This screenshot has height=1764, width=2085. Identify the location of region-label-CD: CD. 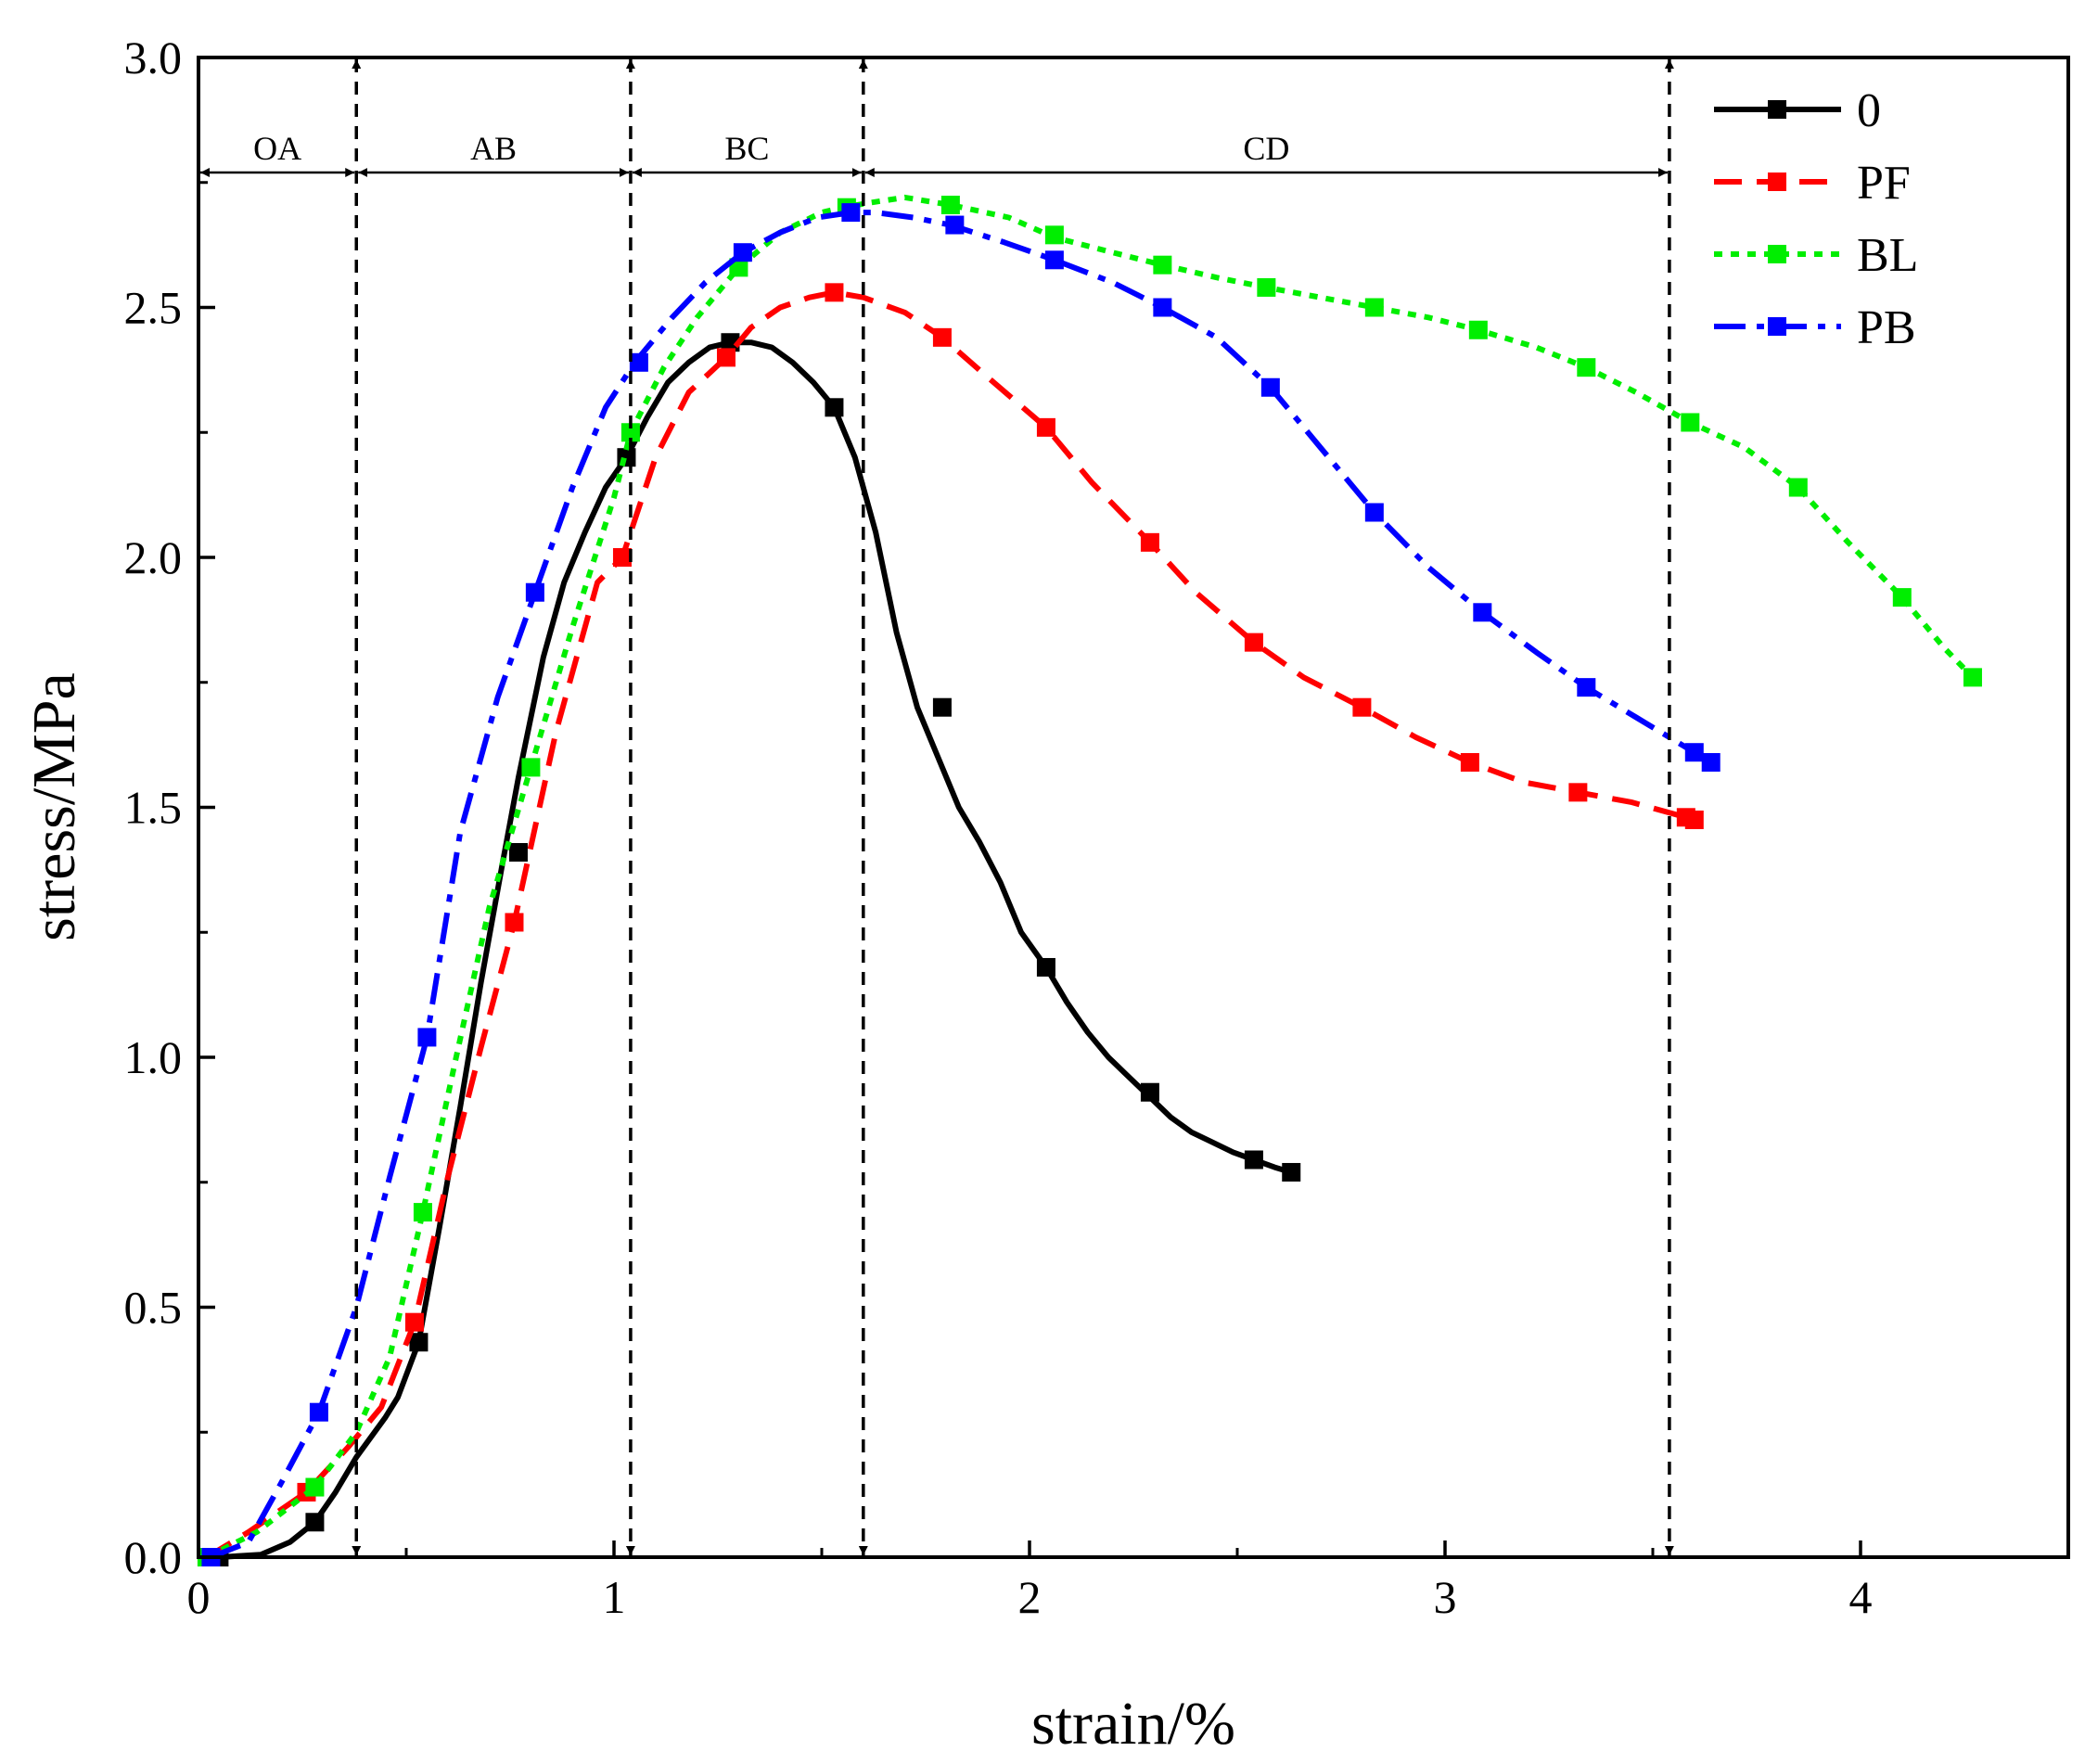
(1266, 148).